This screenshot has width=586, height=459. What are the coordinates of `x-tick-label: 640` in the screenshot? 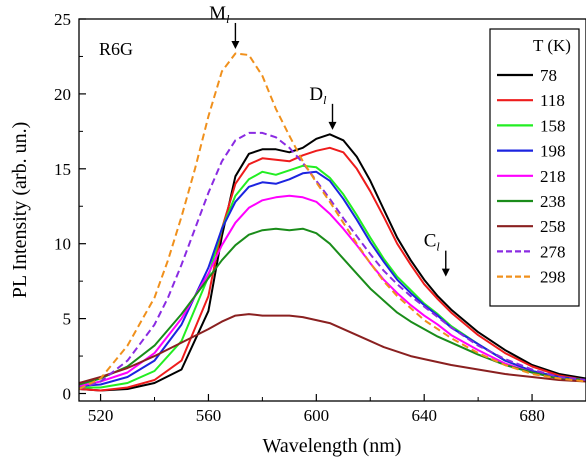 It's located at (424, 415).